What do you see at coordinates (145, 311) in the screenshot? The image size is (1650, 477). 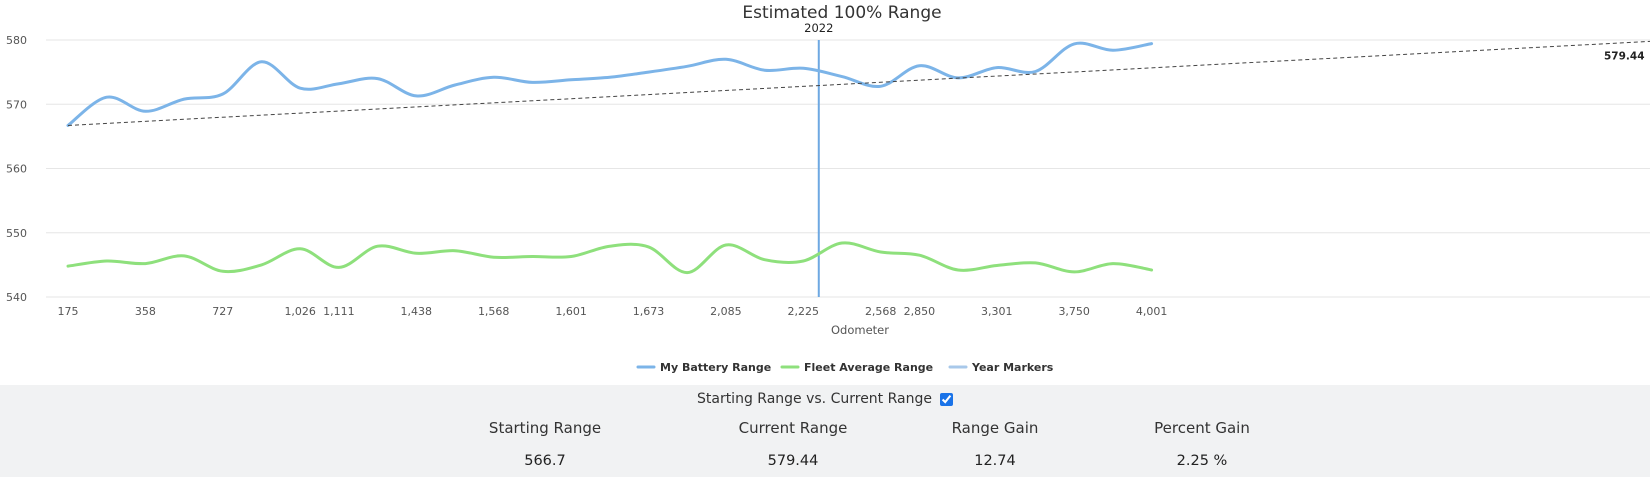 I see `x-tick-label: 358` at bounding box center [145, 311].